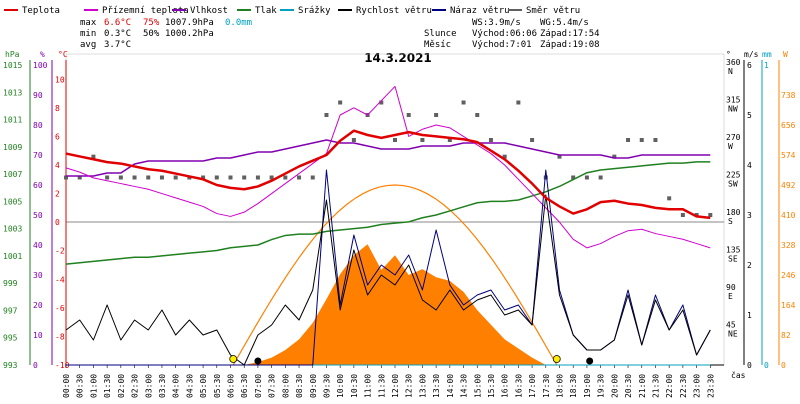  What do you see at coordinates (749, 265) in the screenshot?
I see `wind-tick: 2` at bounding box center [749, 265].